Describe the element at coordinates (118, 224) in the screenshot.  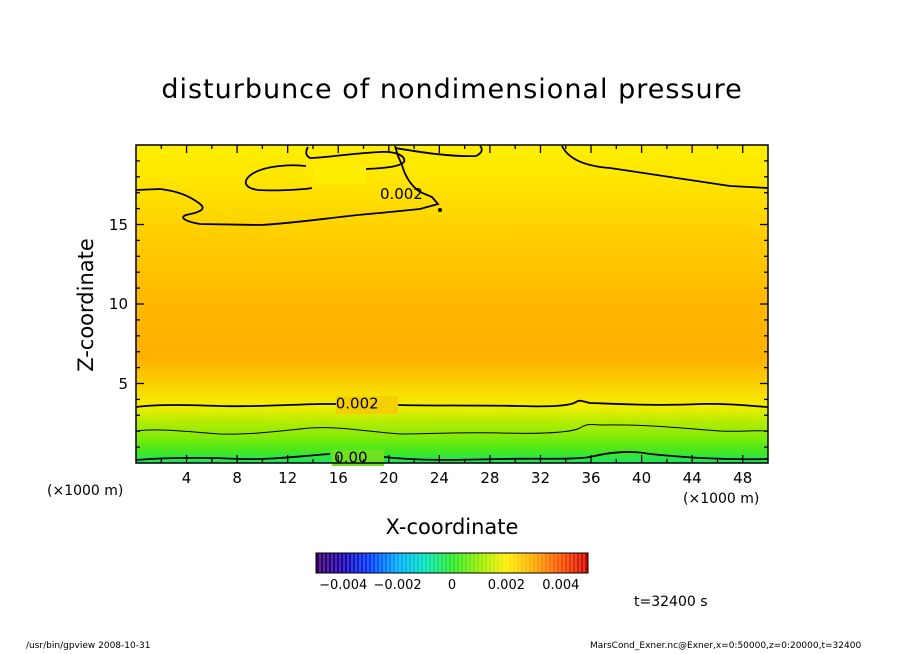
I see `y-tick-label: 15` at that location.